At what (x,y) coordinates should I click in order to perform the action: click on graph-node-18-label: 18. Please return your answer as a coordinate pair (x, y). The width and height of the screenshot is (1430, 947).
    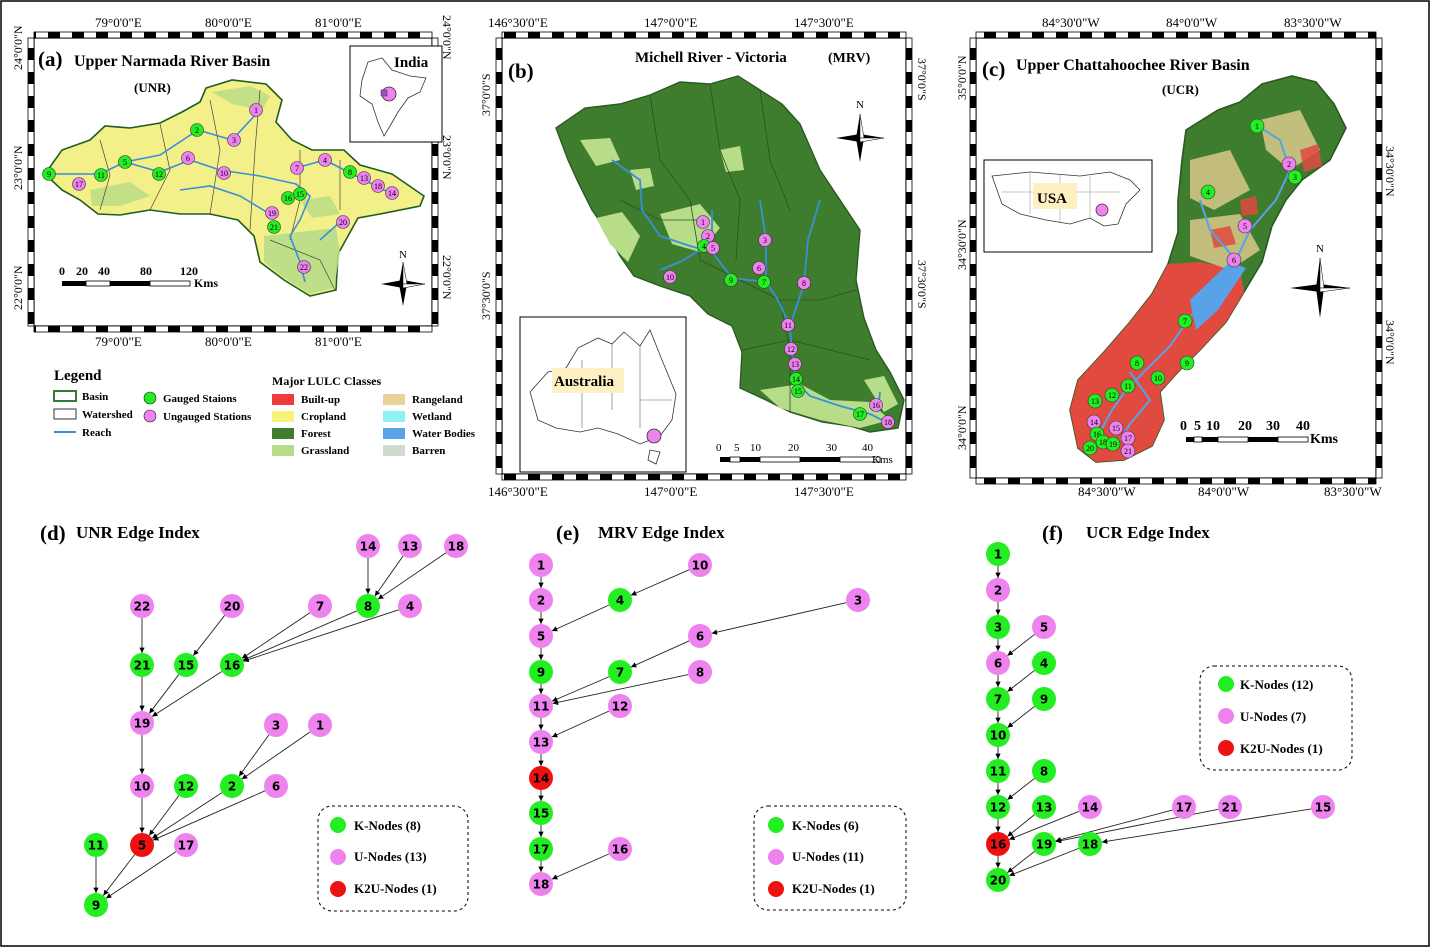
    Looking at the image, I should click on (1090, 845).